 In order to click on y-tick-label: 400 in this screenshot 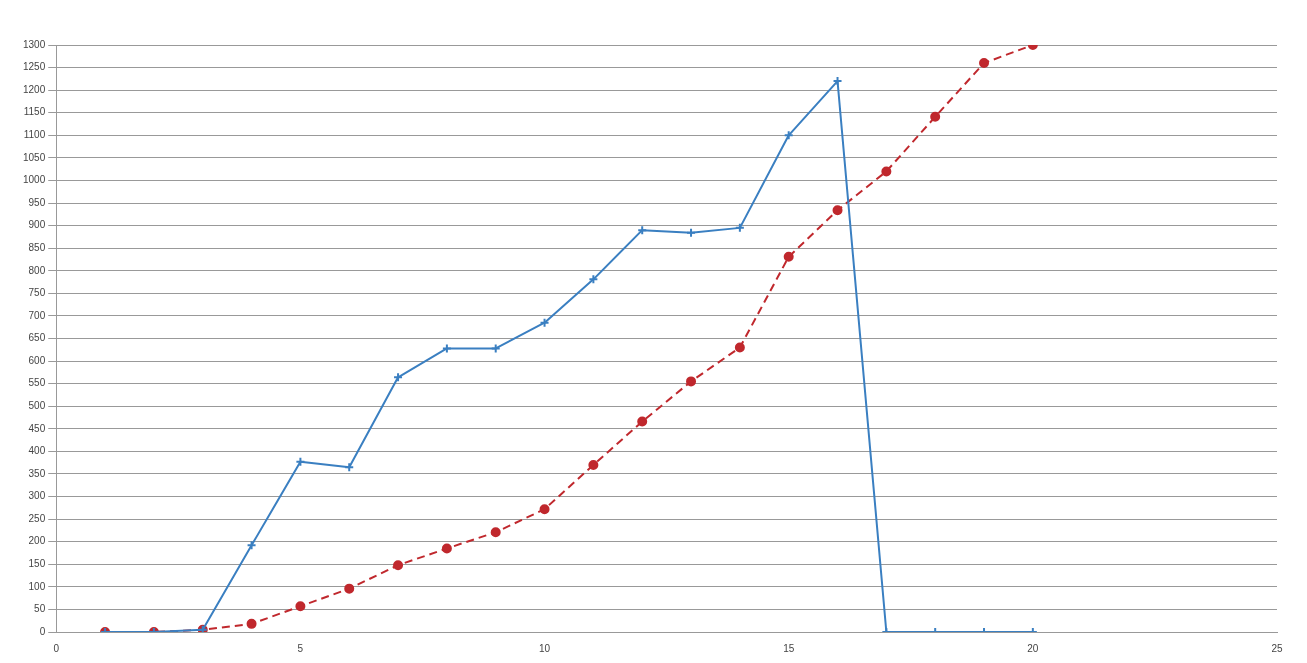, I will do `click(37, 451)`.